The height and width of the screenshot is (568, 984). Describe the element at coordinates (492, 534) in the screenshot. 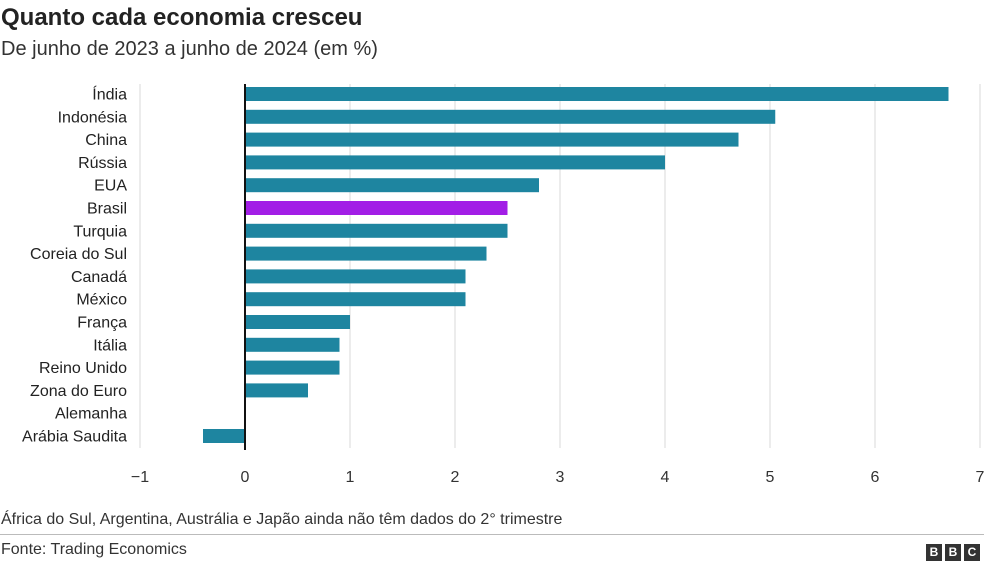

I see `footer-divider` at that location.